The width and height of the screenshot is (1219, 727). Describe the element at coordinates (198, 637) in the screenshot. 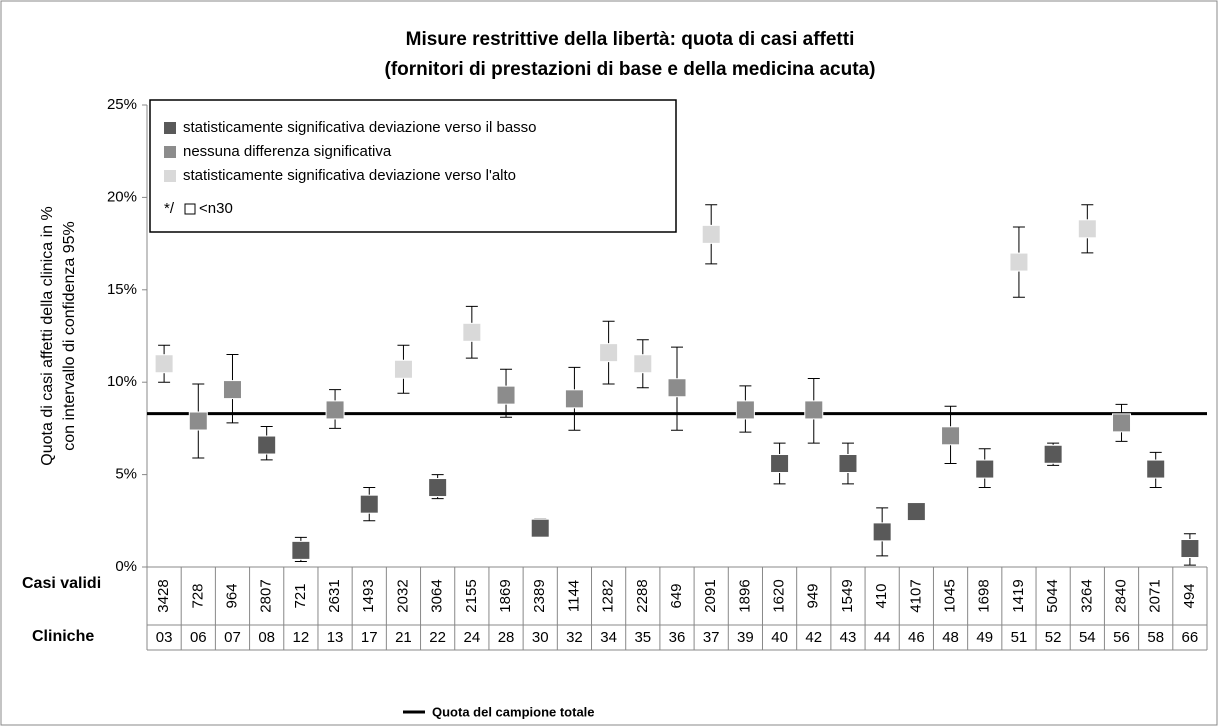

I see `x-tick-label: 06` at that location.